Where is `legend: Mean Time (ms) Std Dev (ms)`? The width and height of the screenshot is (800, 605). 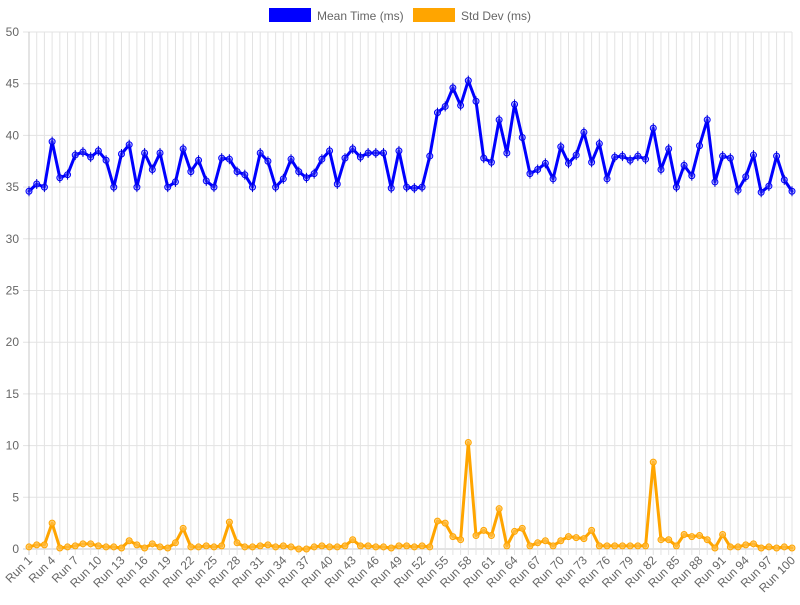
legend: Mean Time (ms) Std Dev (ms) is located at coordinates (400, 15).